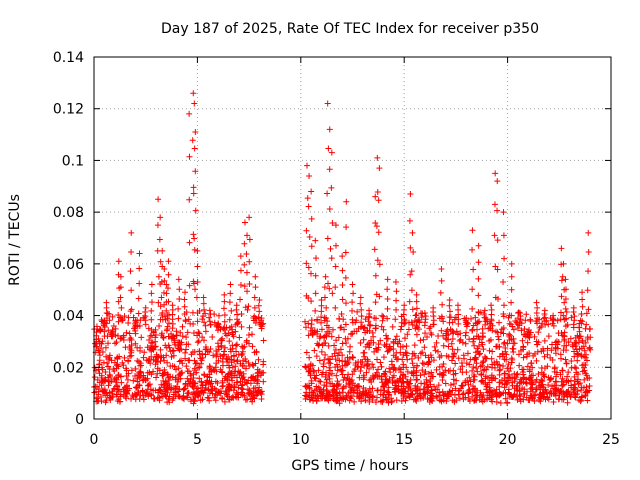 This screenshot has height=480, width=640. What do you see at coordinates (197, 440) in the screenshot?
I see `x-tick-label: 5` at bounding box center [197, 440].